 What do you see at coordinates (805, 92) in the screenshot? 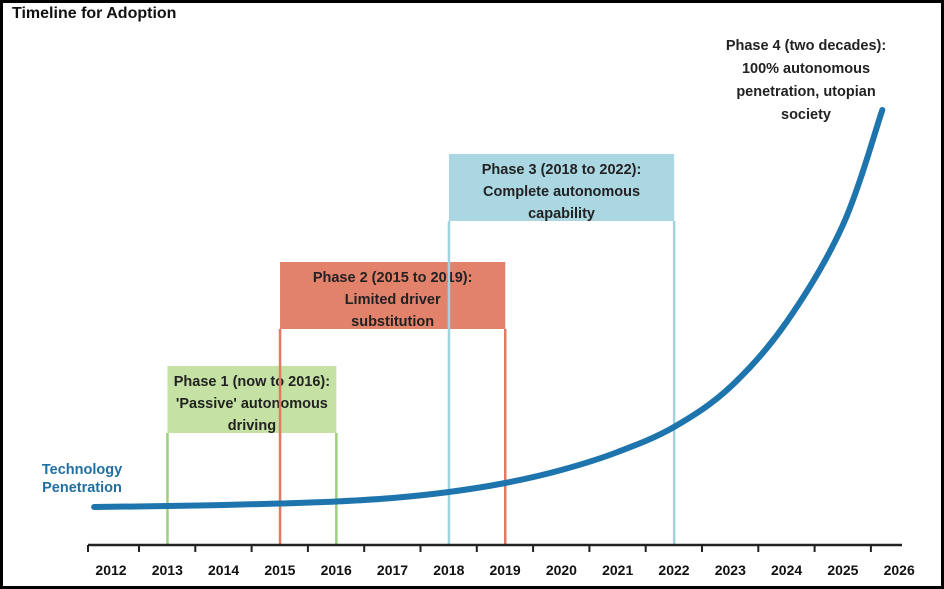
I see `phase-4-label-line: penetration, utopian` at bounding box center [805, 92].